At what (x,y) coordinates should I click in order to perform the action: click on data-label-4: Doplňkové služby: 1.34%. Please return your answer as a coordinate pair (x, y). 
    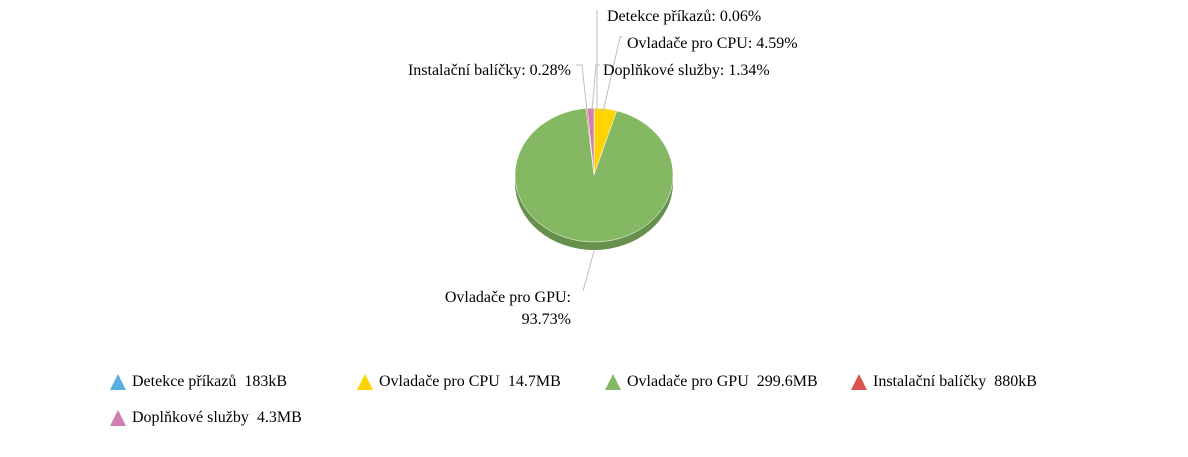
    Looking at the image, I should click on (686, 70).